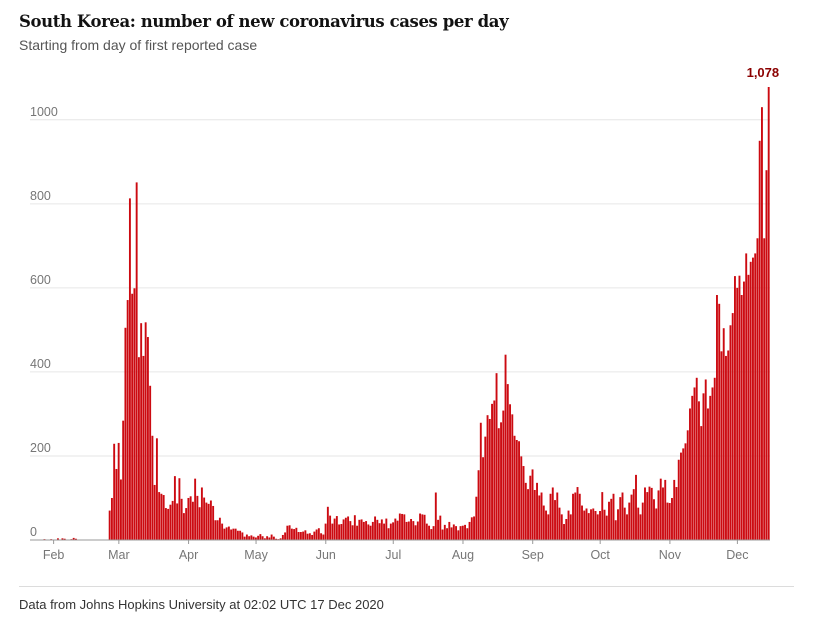  What do you see at coordinates (40, 364) in the screenshot?
I see `y-tick-label: 400` at bounding box center [40, 364].